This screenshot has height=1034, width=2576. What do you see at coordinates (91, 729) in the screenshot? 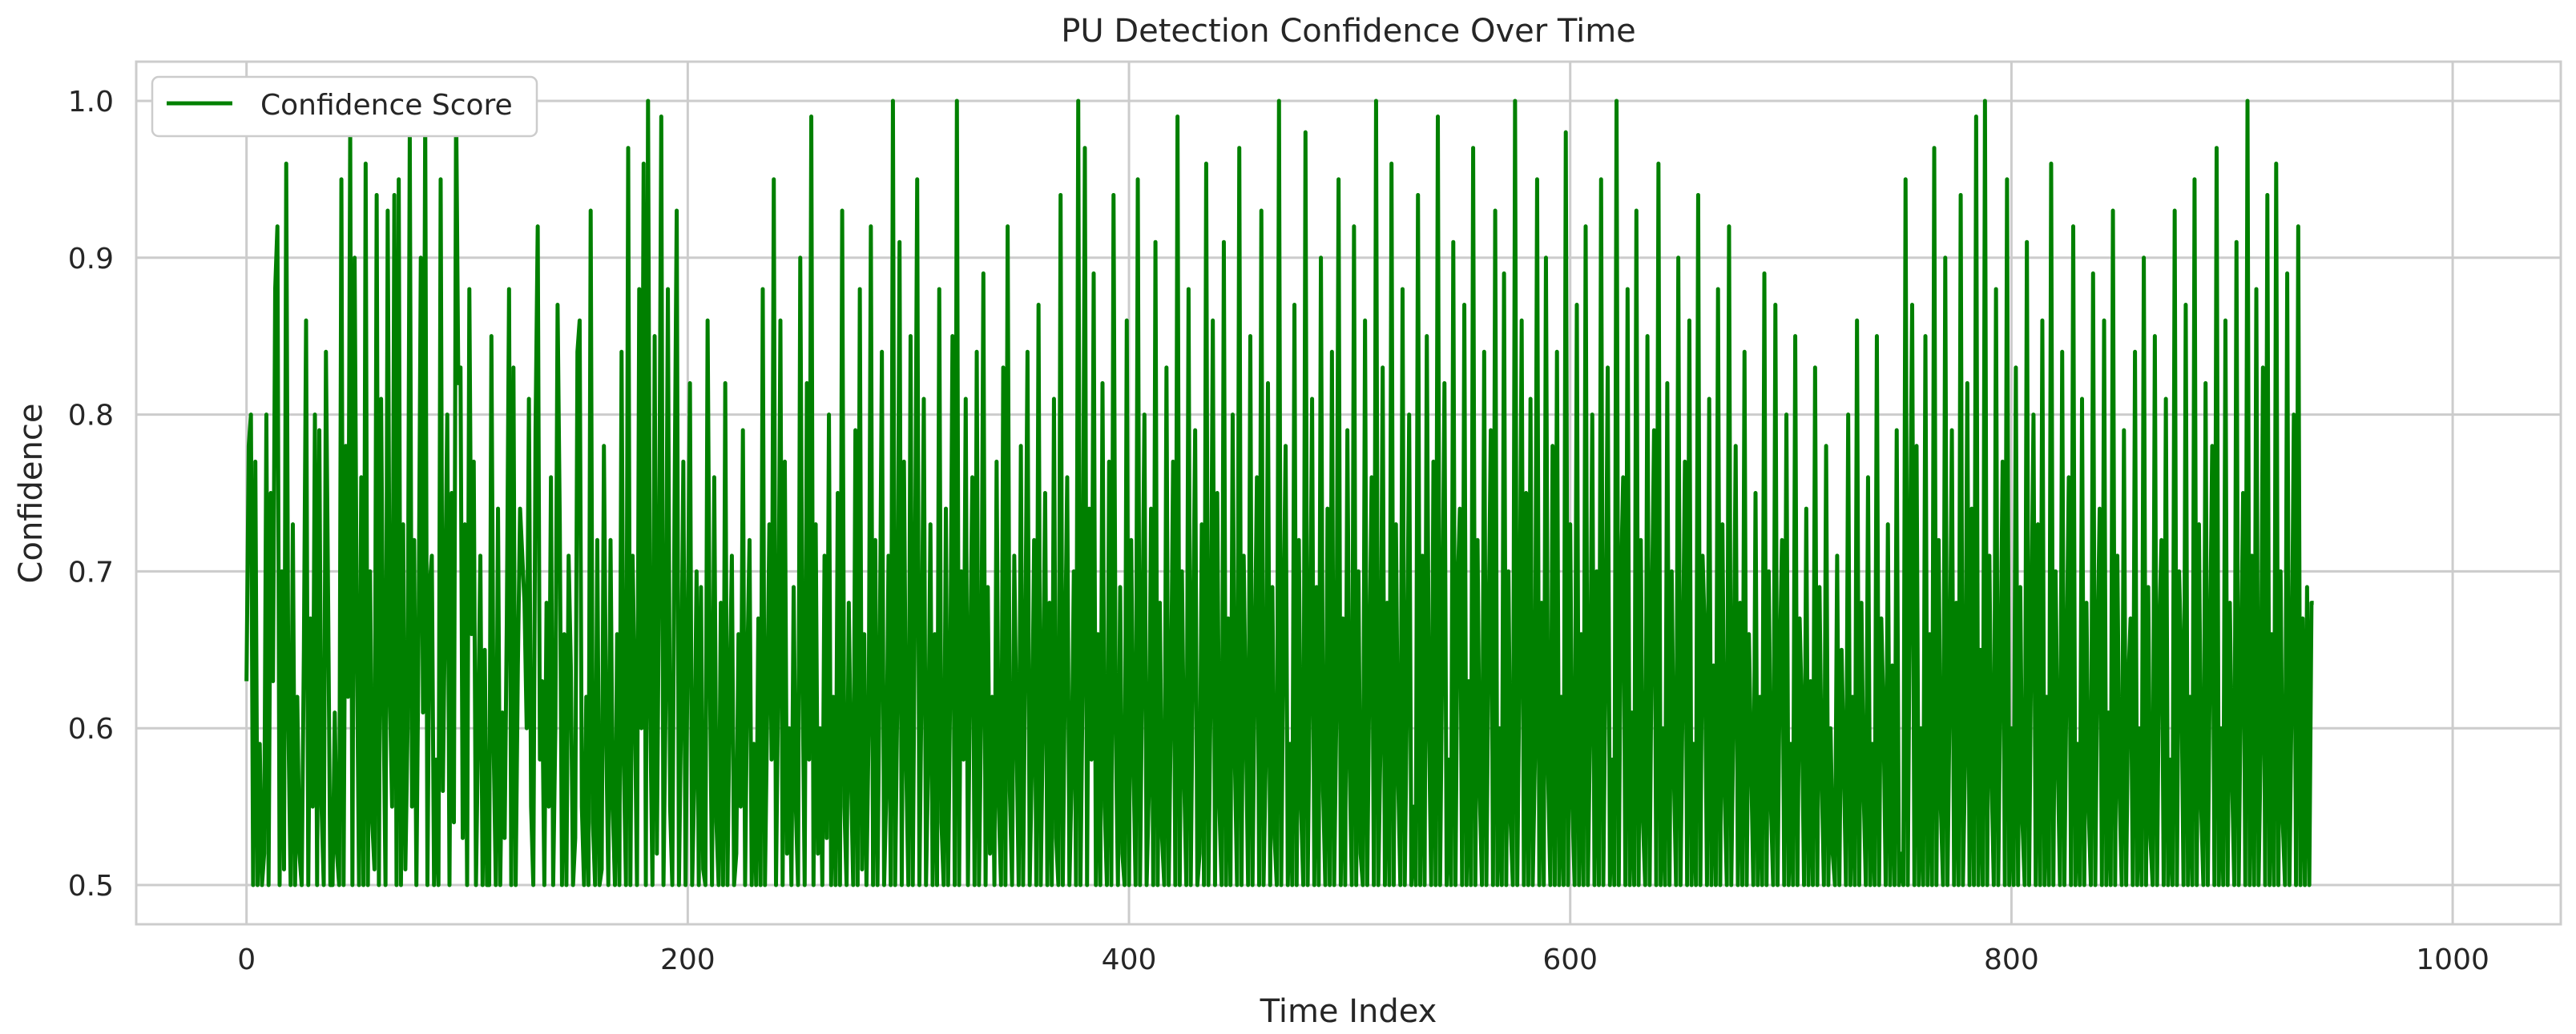
I see `y-tick-label: 0.6` at bounding box center [91, 729].